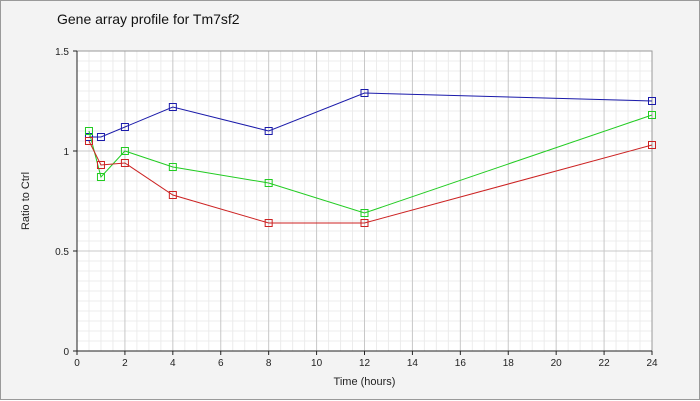 The width and height of the screenshot is (700, 401). I want to click on y-tick-label: 0.5, so click(62, 252).